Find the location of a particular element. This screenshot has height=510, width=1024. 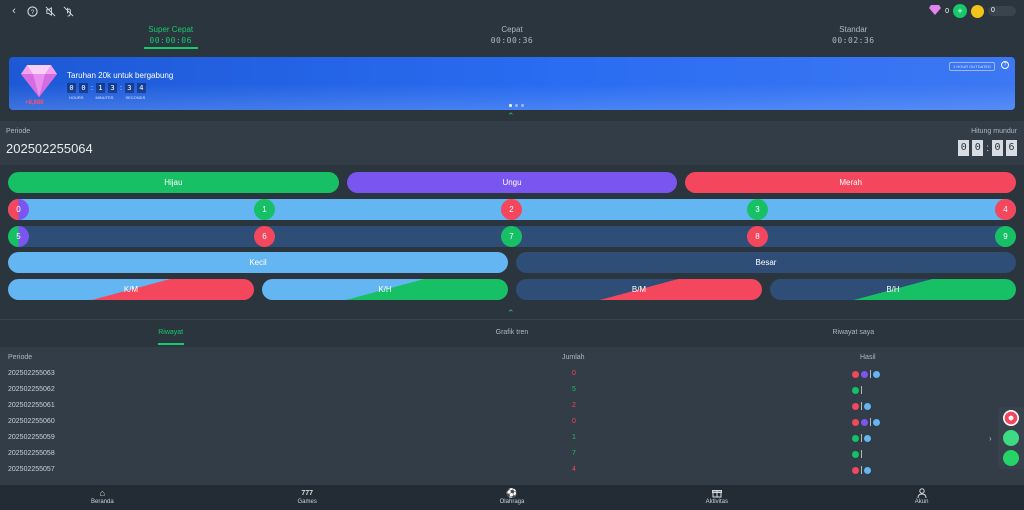

number-ball-6: 6 is located at coordinates (264, 236).